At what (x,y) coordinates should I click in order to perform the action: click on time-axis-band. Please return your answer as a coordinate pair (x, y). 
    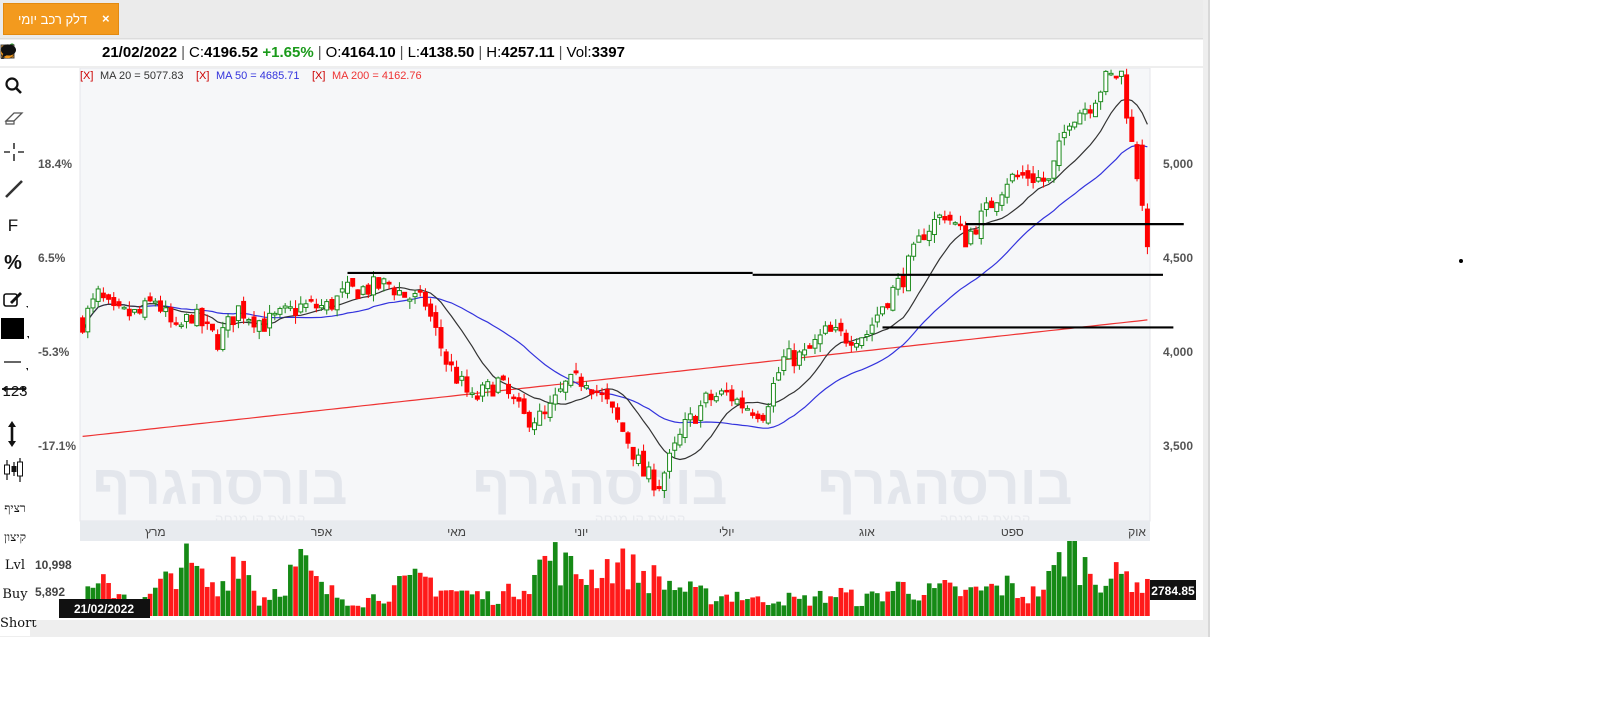
    Looking at the image, I should click on (615, 531).